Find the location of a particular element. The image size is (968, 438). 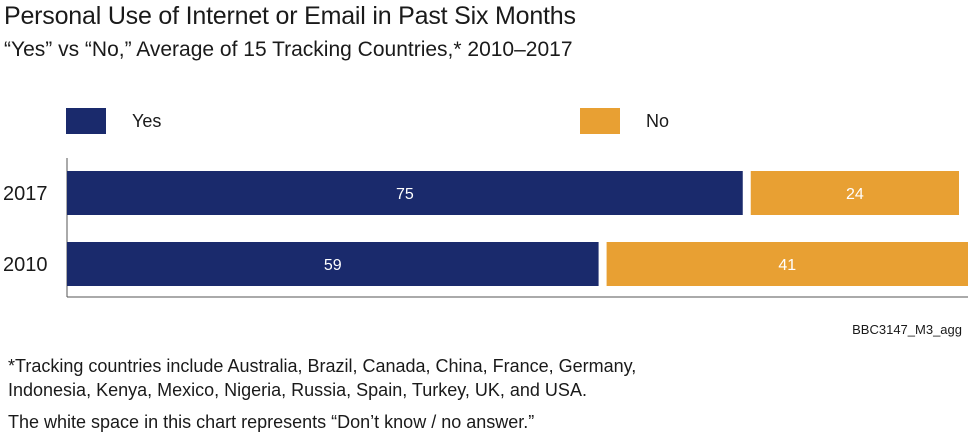

data-label-no-2017: 24 is located at coordinates (855, 194).